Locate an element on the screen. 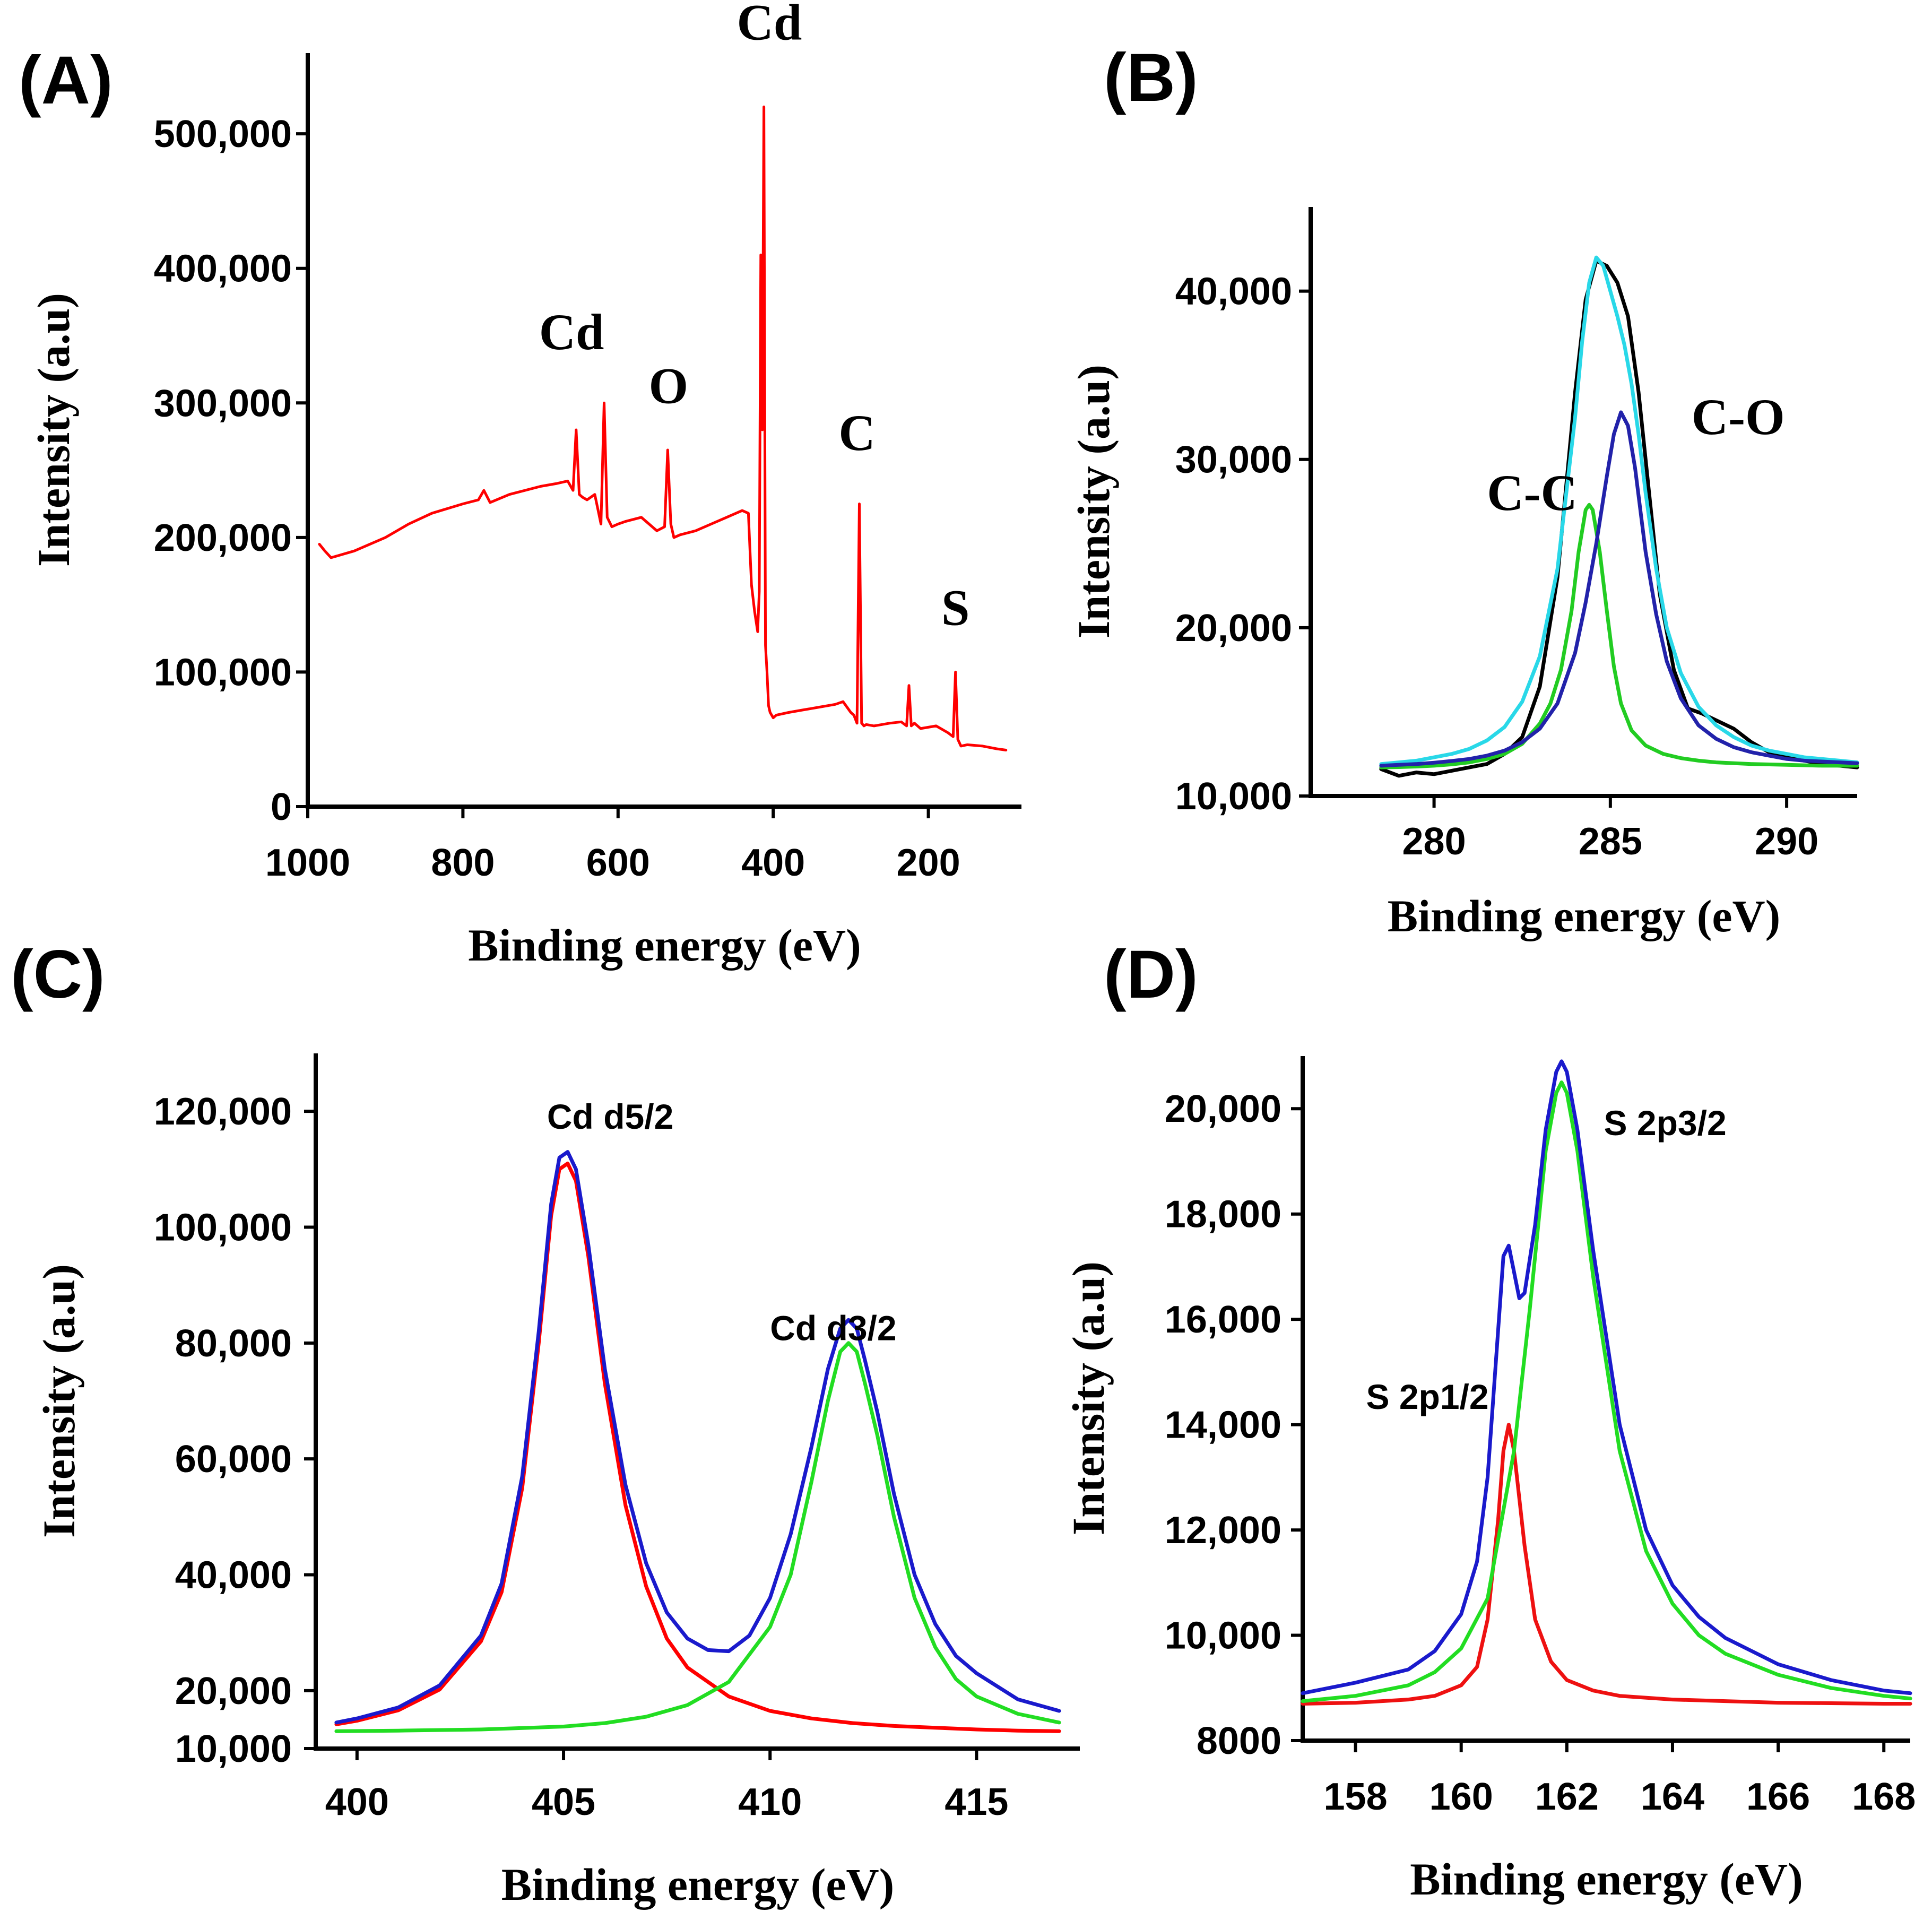  y-tick-label: 12,000 is located at coordinates (1223, 1530).